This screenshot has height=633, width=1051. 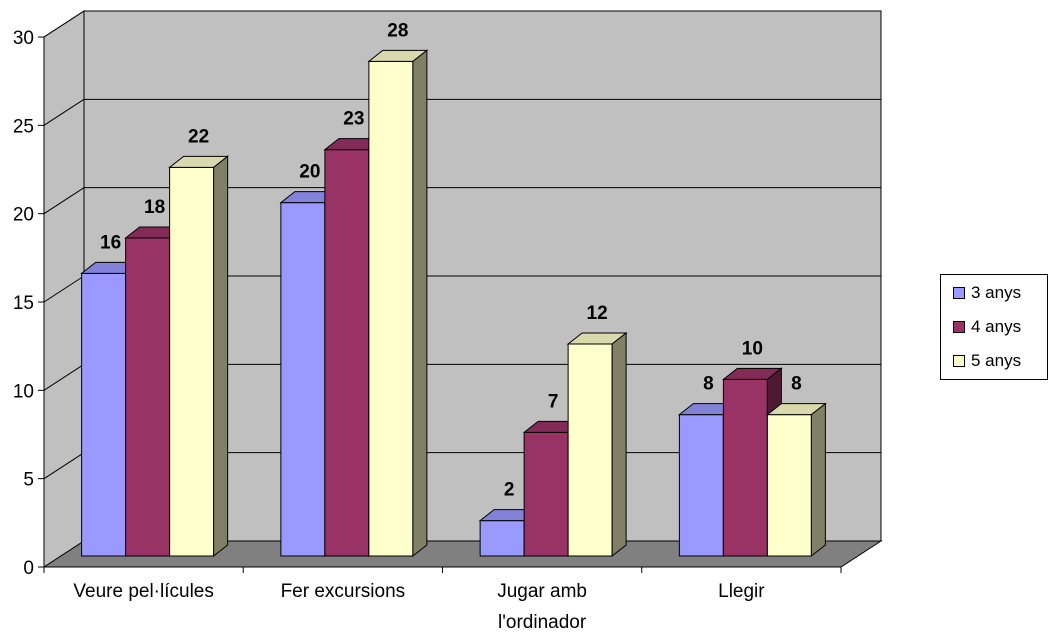 I want to click on y-tick-label: 30, so click(x=23, y=38).